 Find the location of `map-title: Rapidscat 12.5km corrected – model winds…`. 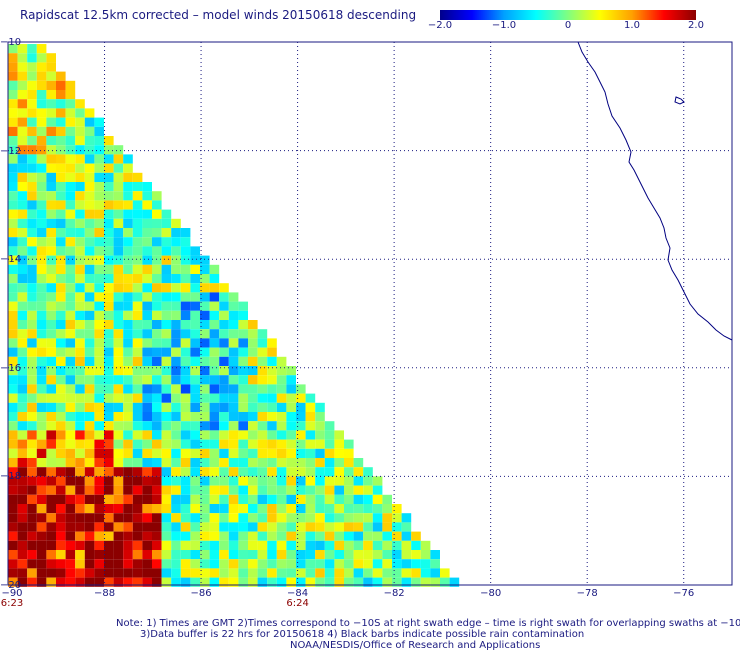

map-title: Rapidscat 12.5km corrected – model winds… is located at coordinates (218, 15).